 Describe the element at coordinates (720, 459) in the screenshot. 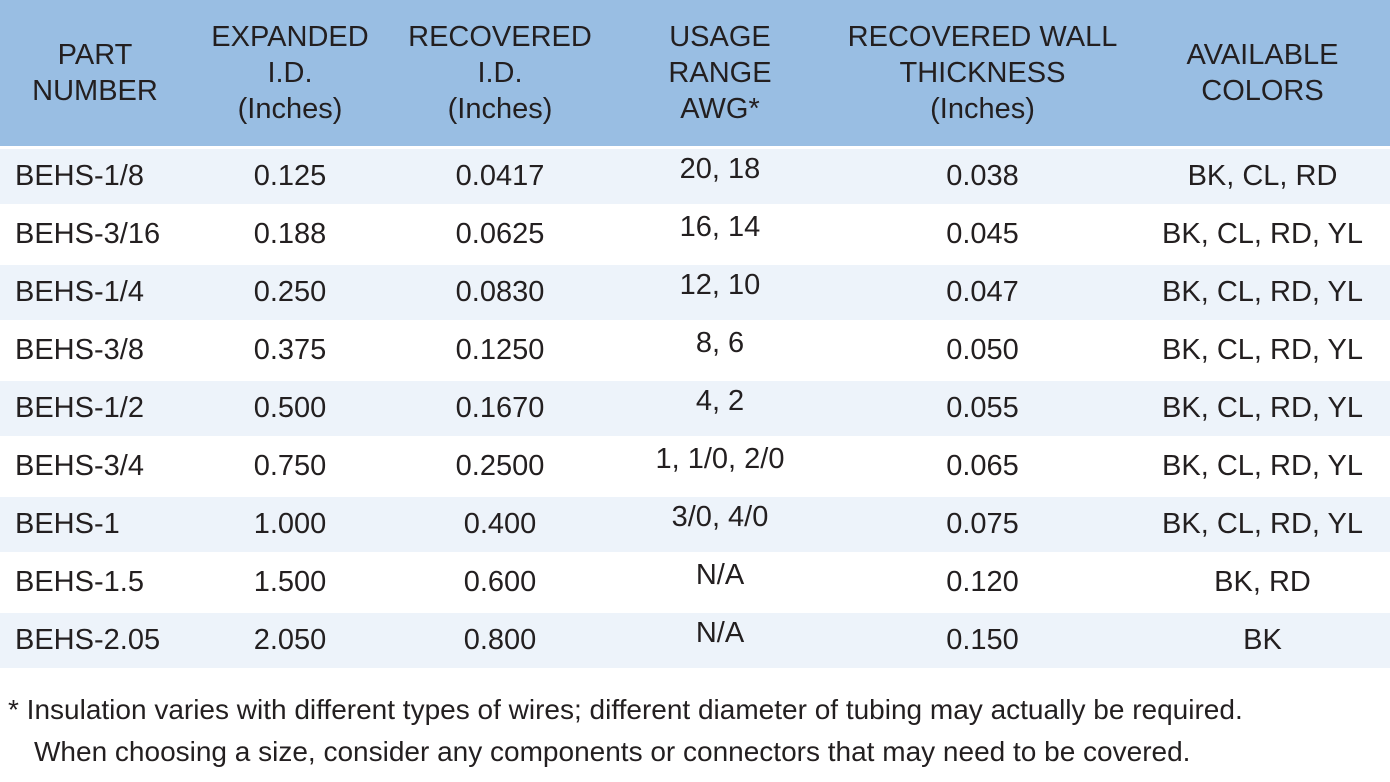

I see `cell-text: 1, 1/0, 2/0` at that location.